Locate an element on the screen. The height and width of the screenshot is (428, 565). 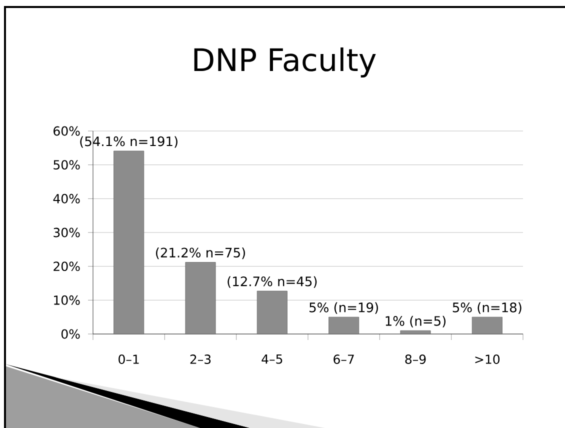
y-tick-label: 60% is located at coordinates (67, 131).